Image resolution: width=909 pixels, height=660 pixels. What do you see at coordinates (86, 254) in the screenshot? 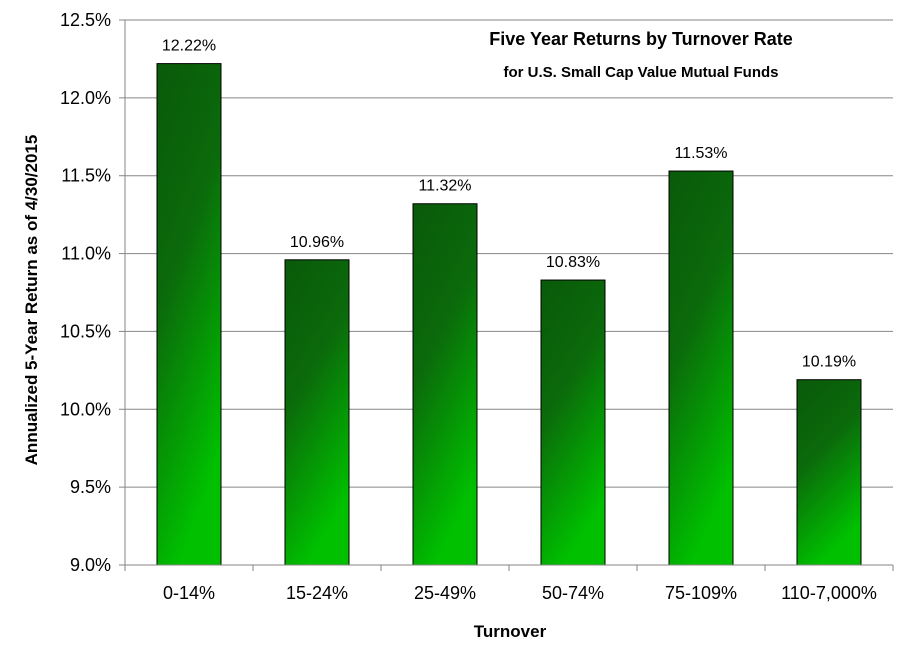
I see `y-tick-label: 11.0%` at bounding box center [86, 254].